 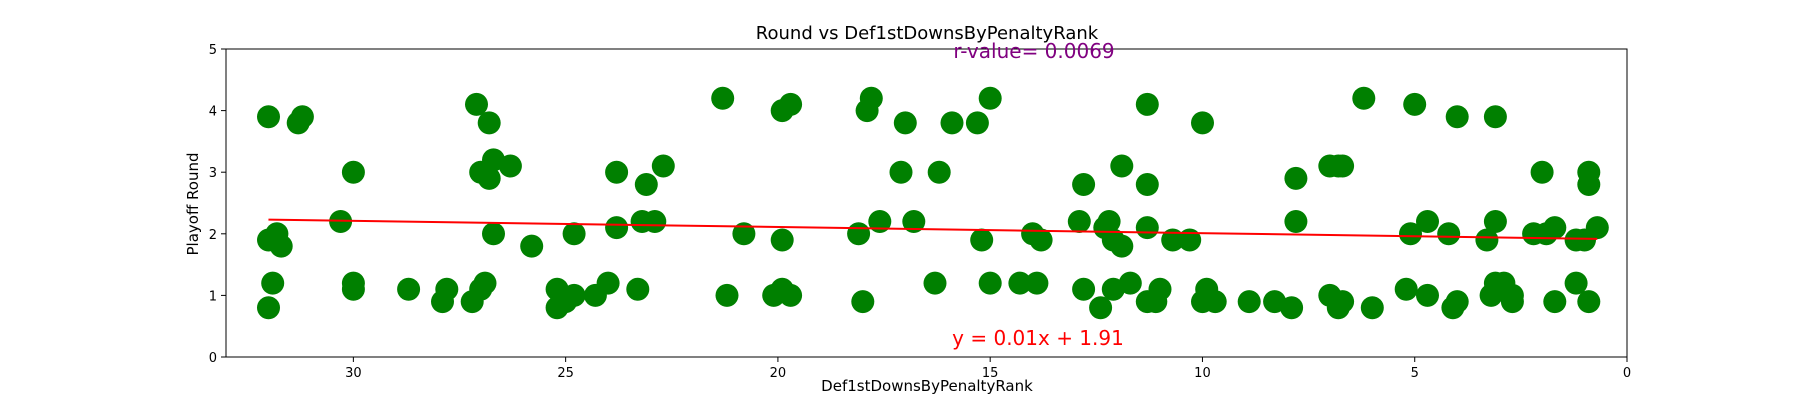 What do you see at coordinates (213, 235) in the screenshot?
I see `y-tick-label: 2` at bounding box center [213, 235].